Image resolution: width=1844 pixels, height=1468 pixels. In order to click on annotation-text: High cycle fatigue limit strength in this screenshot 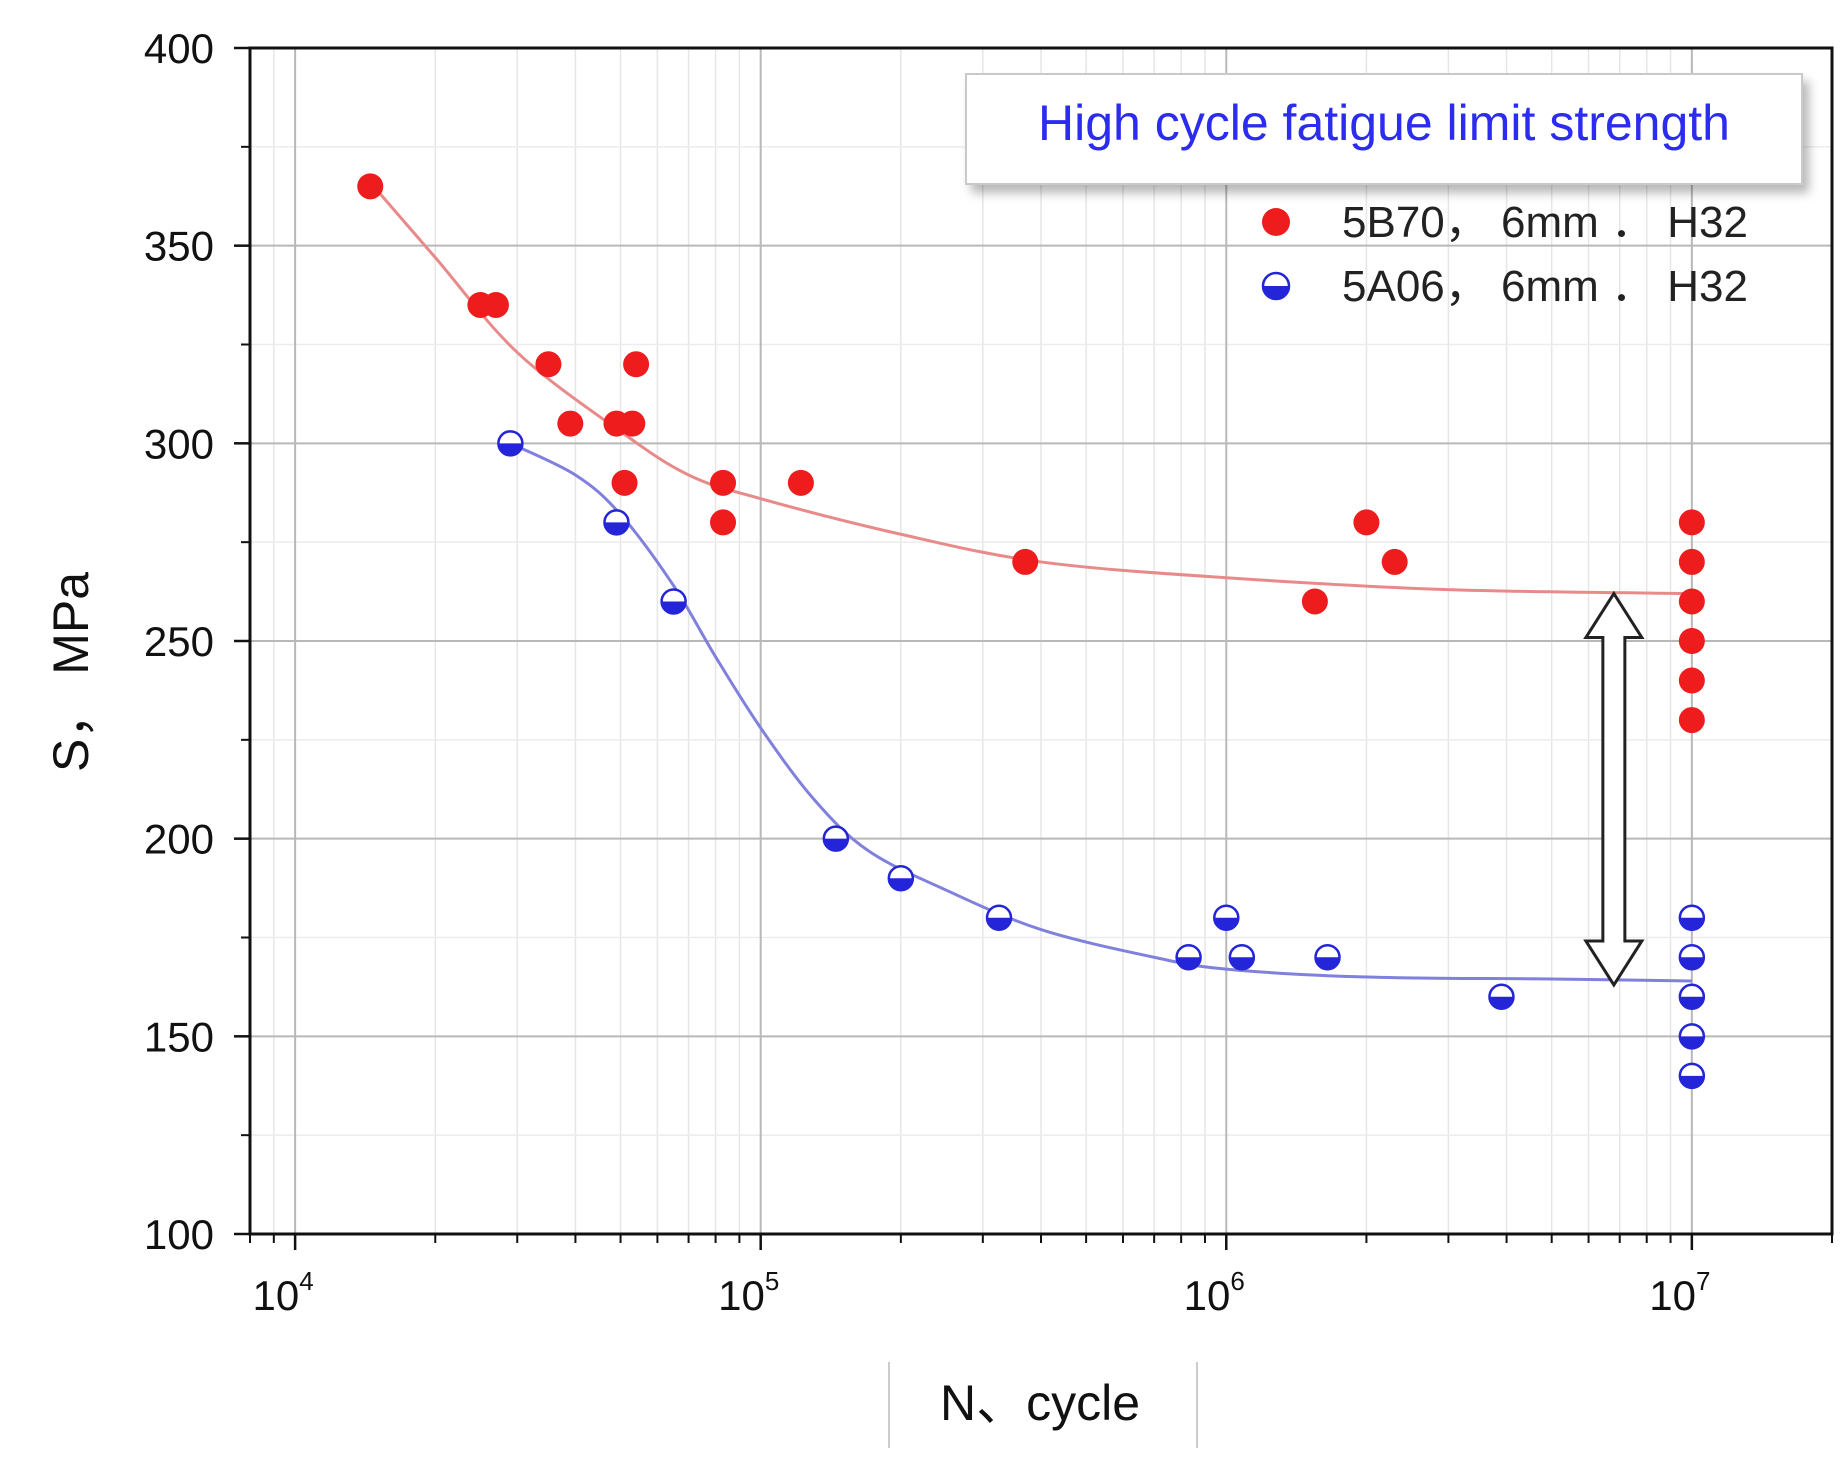, I will do `click(1384, 123)`.